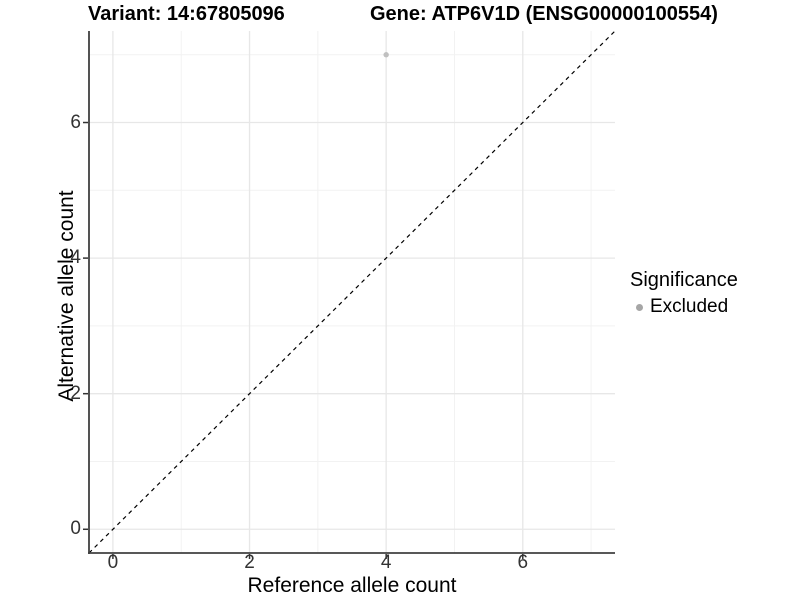 The width and height of the screenshot is (800, 600). I want to click on x-axis-title: Reference allele count, so click(352, 585).